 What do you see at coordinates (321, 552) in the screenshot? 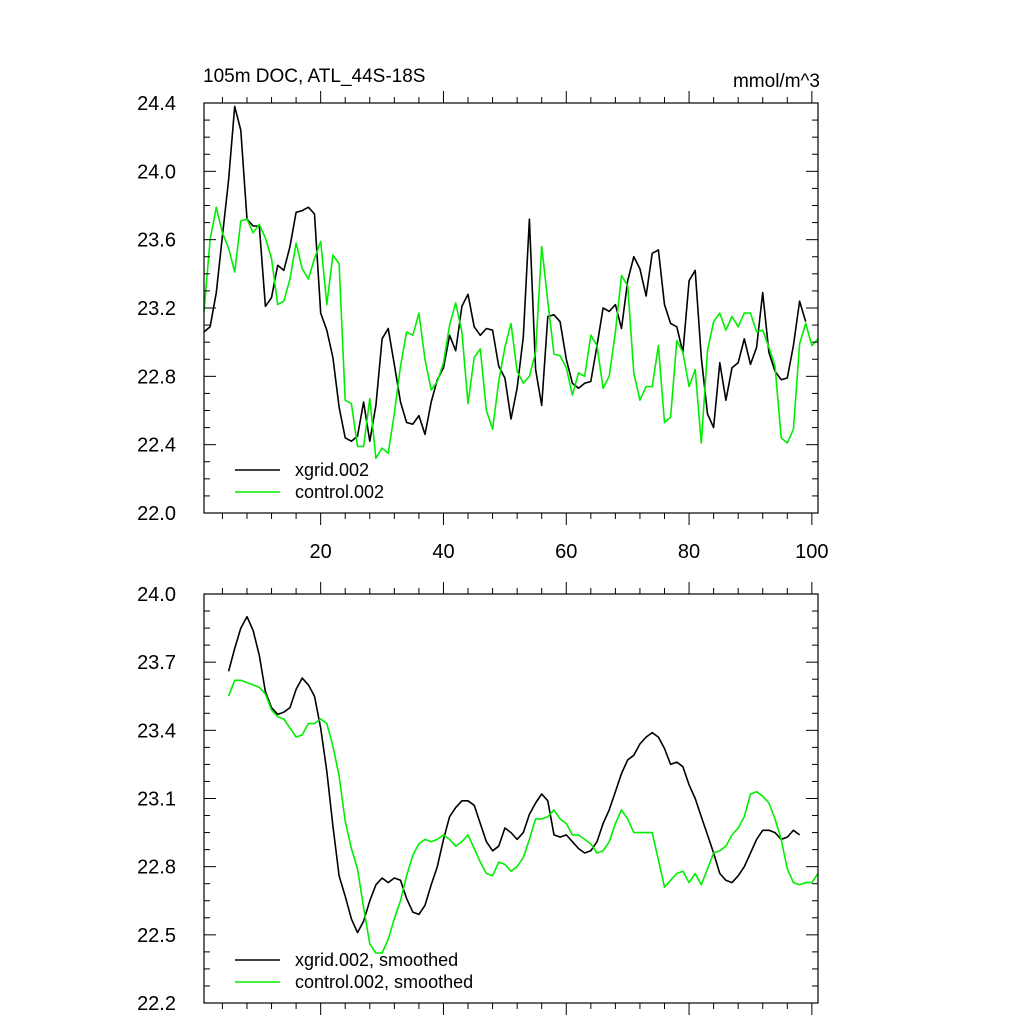
I see `x-tick-label: 20` at bounding box center [321, 552].